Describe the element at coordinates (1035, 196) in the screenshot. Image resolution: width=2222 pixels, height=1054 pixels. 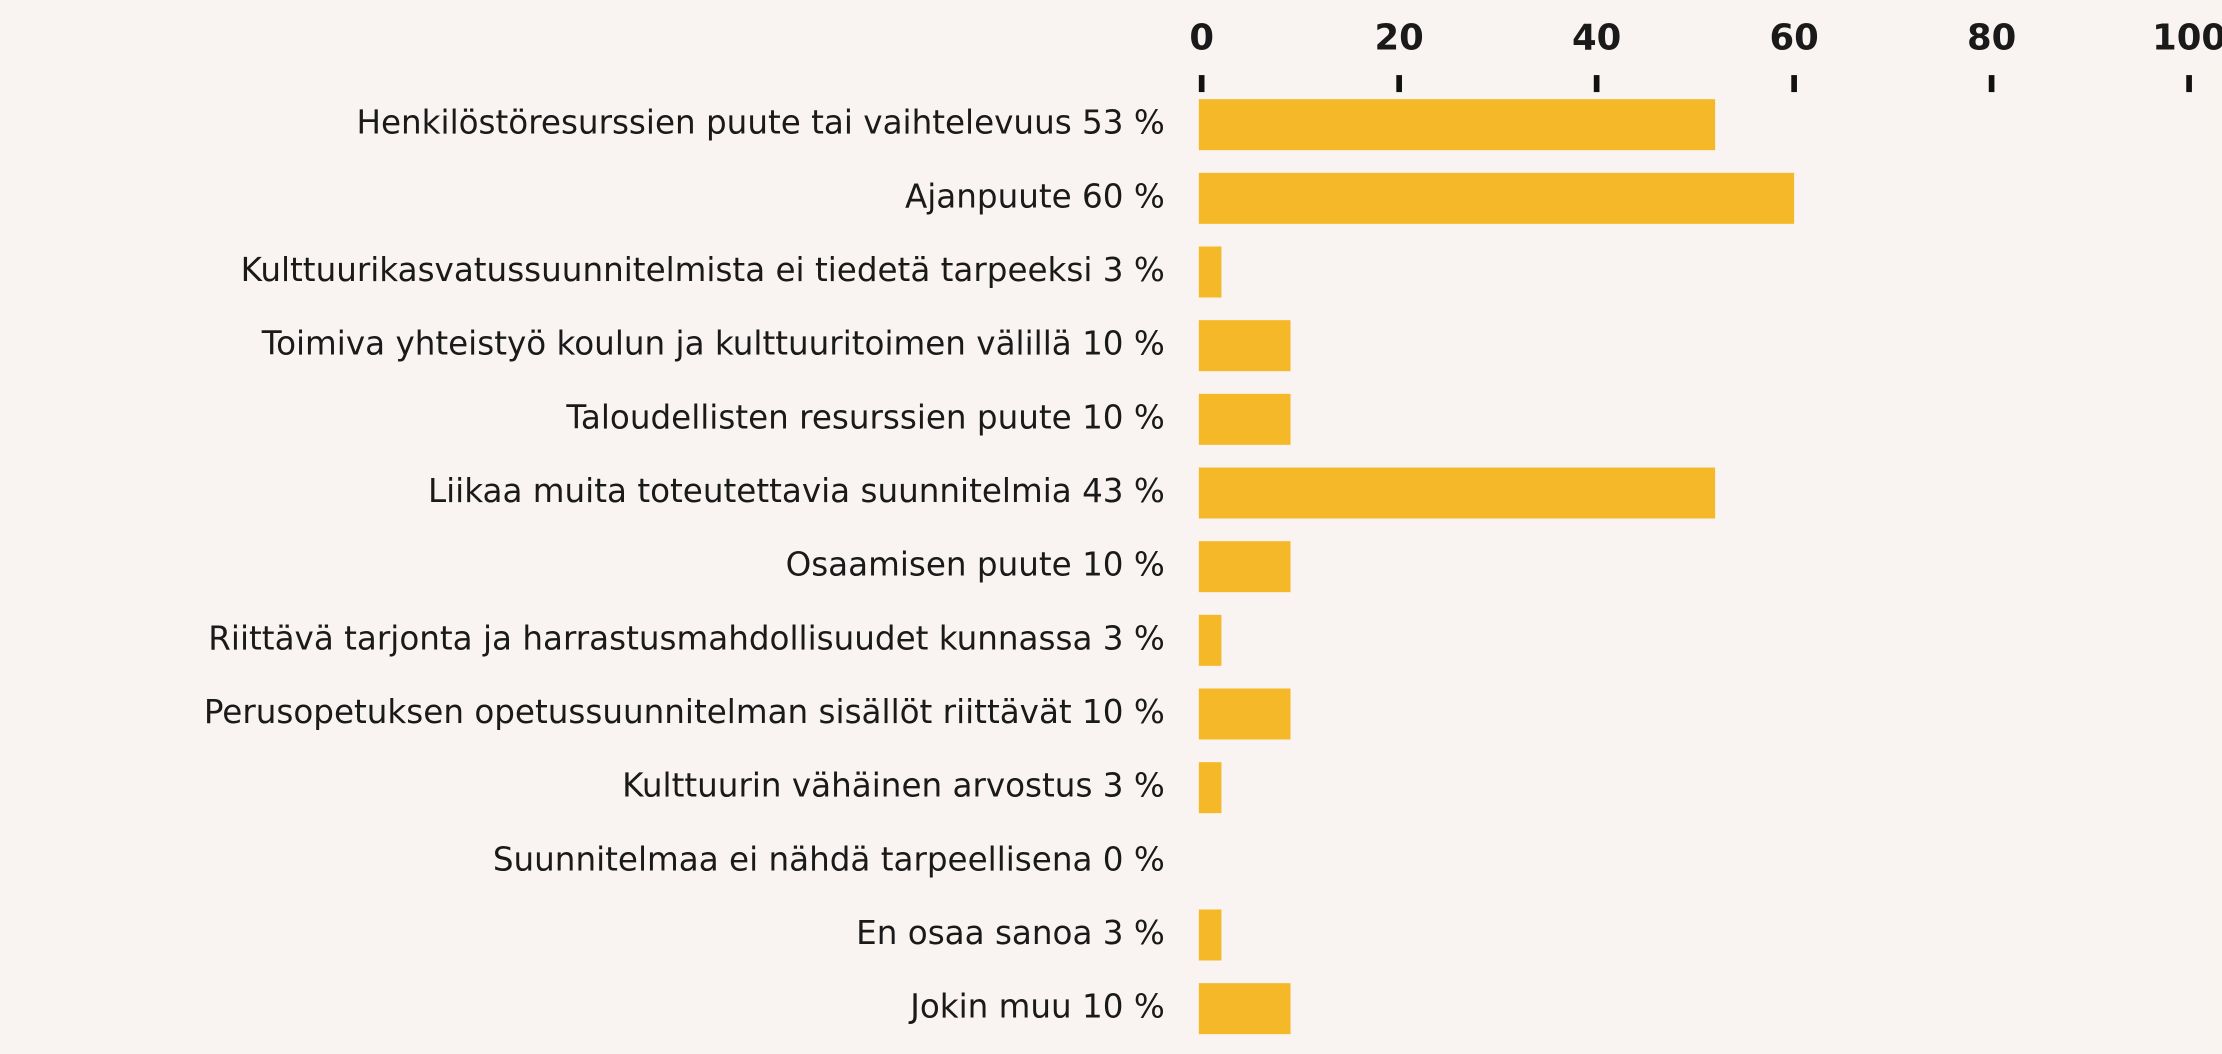
I see `category-label: Ajanpuute 60 %` at that location.